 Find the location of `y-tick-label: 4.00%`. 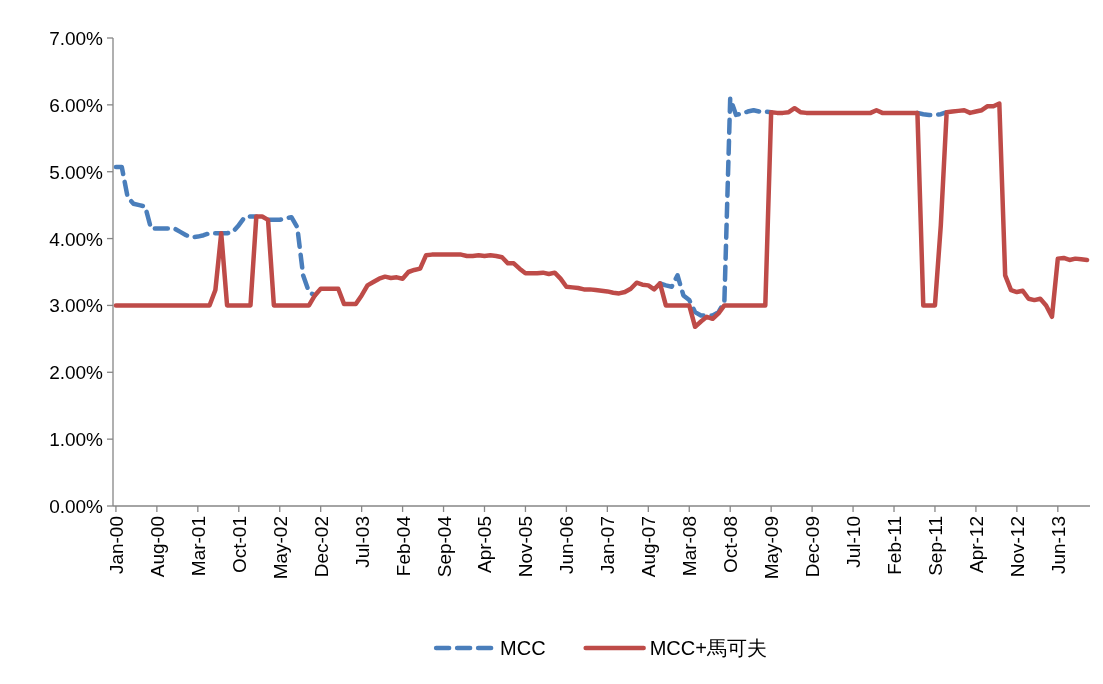

y-tick-label: 4.00% is located at coordinates (76, 239).